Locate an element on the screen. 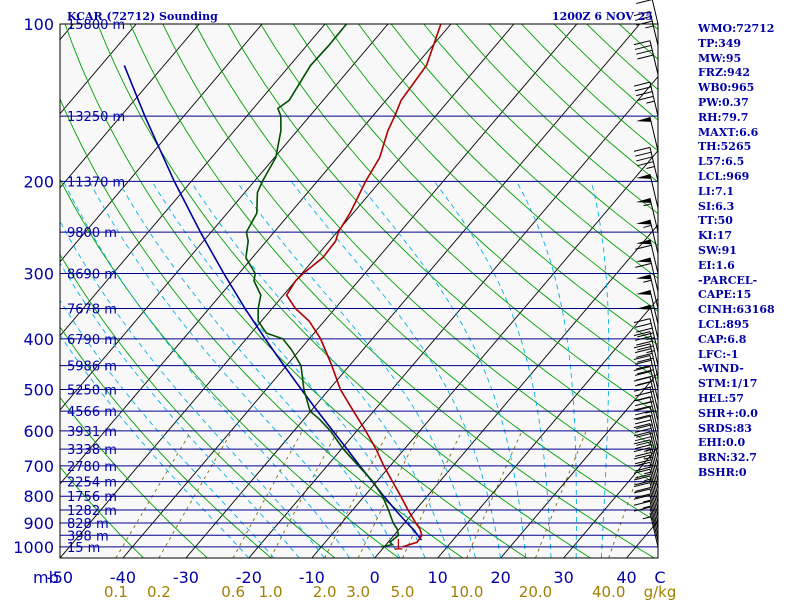 The image size is (800, 604). stat-line: TP:349 is located at coordinates (748, 44).